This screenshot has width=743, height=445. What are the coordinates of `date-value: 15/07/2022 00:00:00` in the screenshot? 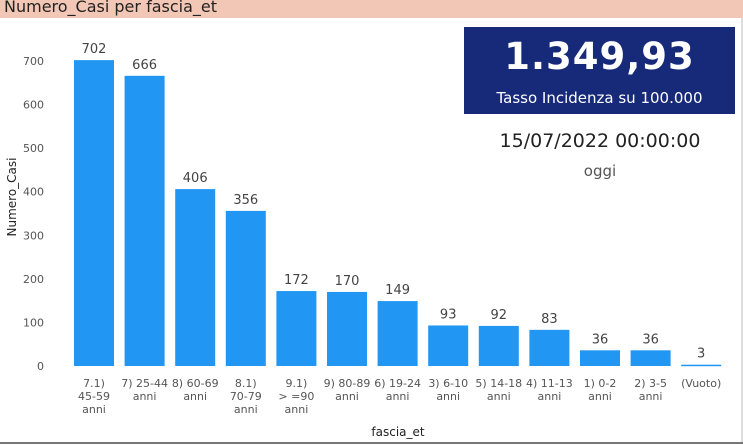 It's located at (600, 141).